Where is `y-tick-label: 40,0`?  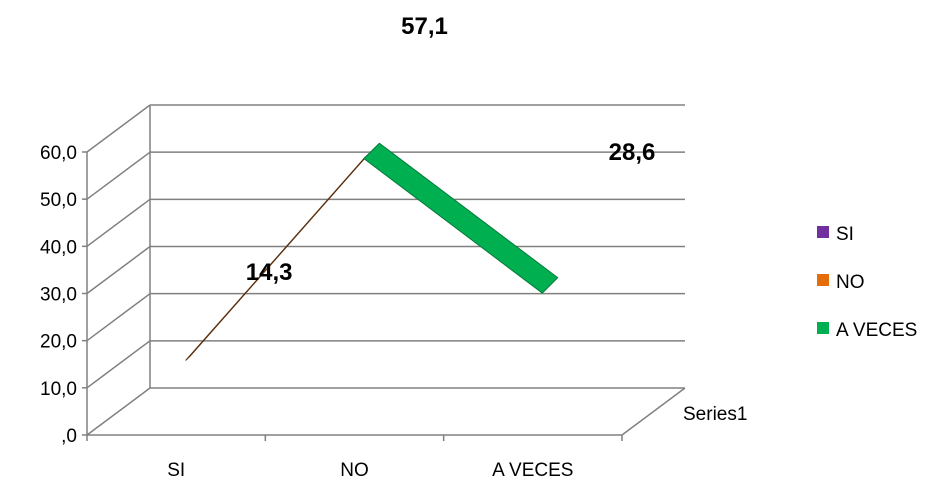
y-tick-label: 40,0 is located at coordinates (58, 247).